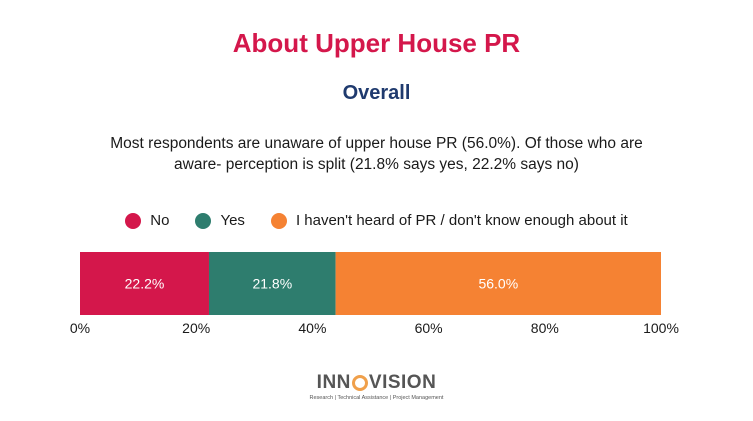 The width and height of the screenshot is (753, 421). Describe the element at coordinates (429, 328) in the screenshot. I see `x-tick-label-3: 60%` at that location.